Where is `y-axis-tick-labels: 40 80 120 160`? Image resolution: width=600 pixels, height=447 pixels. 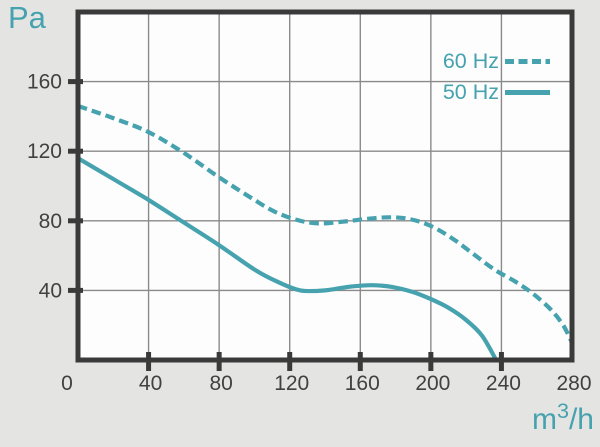
y-axis-tick-labels: 40 80 120 160 is located at coordinates (44, 187).